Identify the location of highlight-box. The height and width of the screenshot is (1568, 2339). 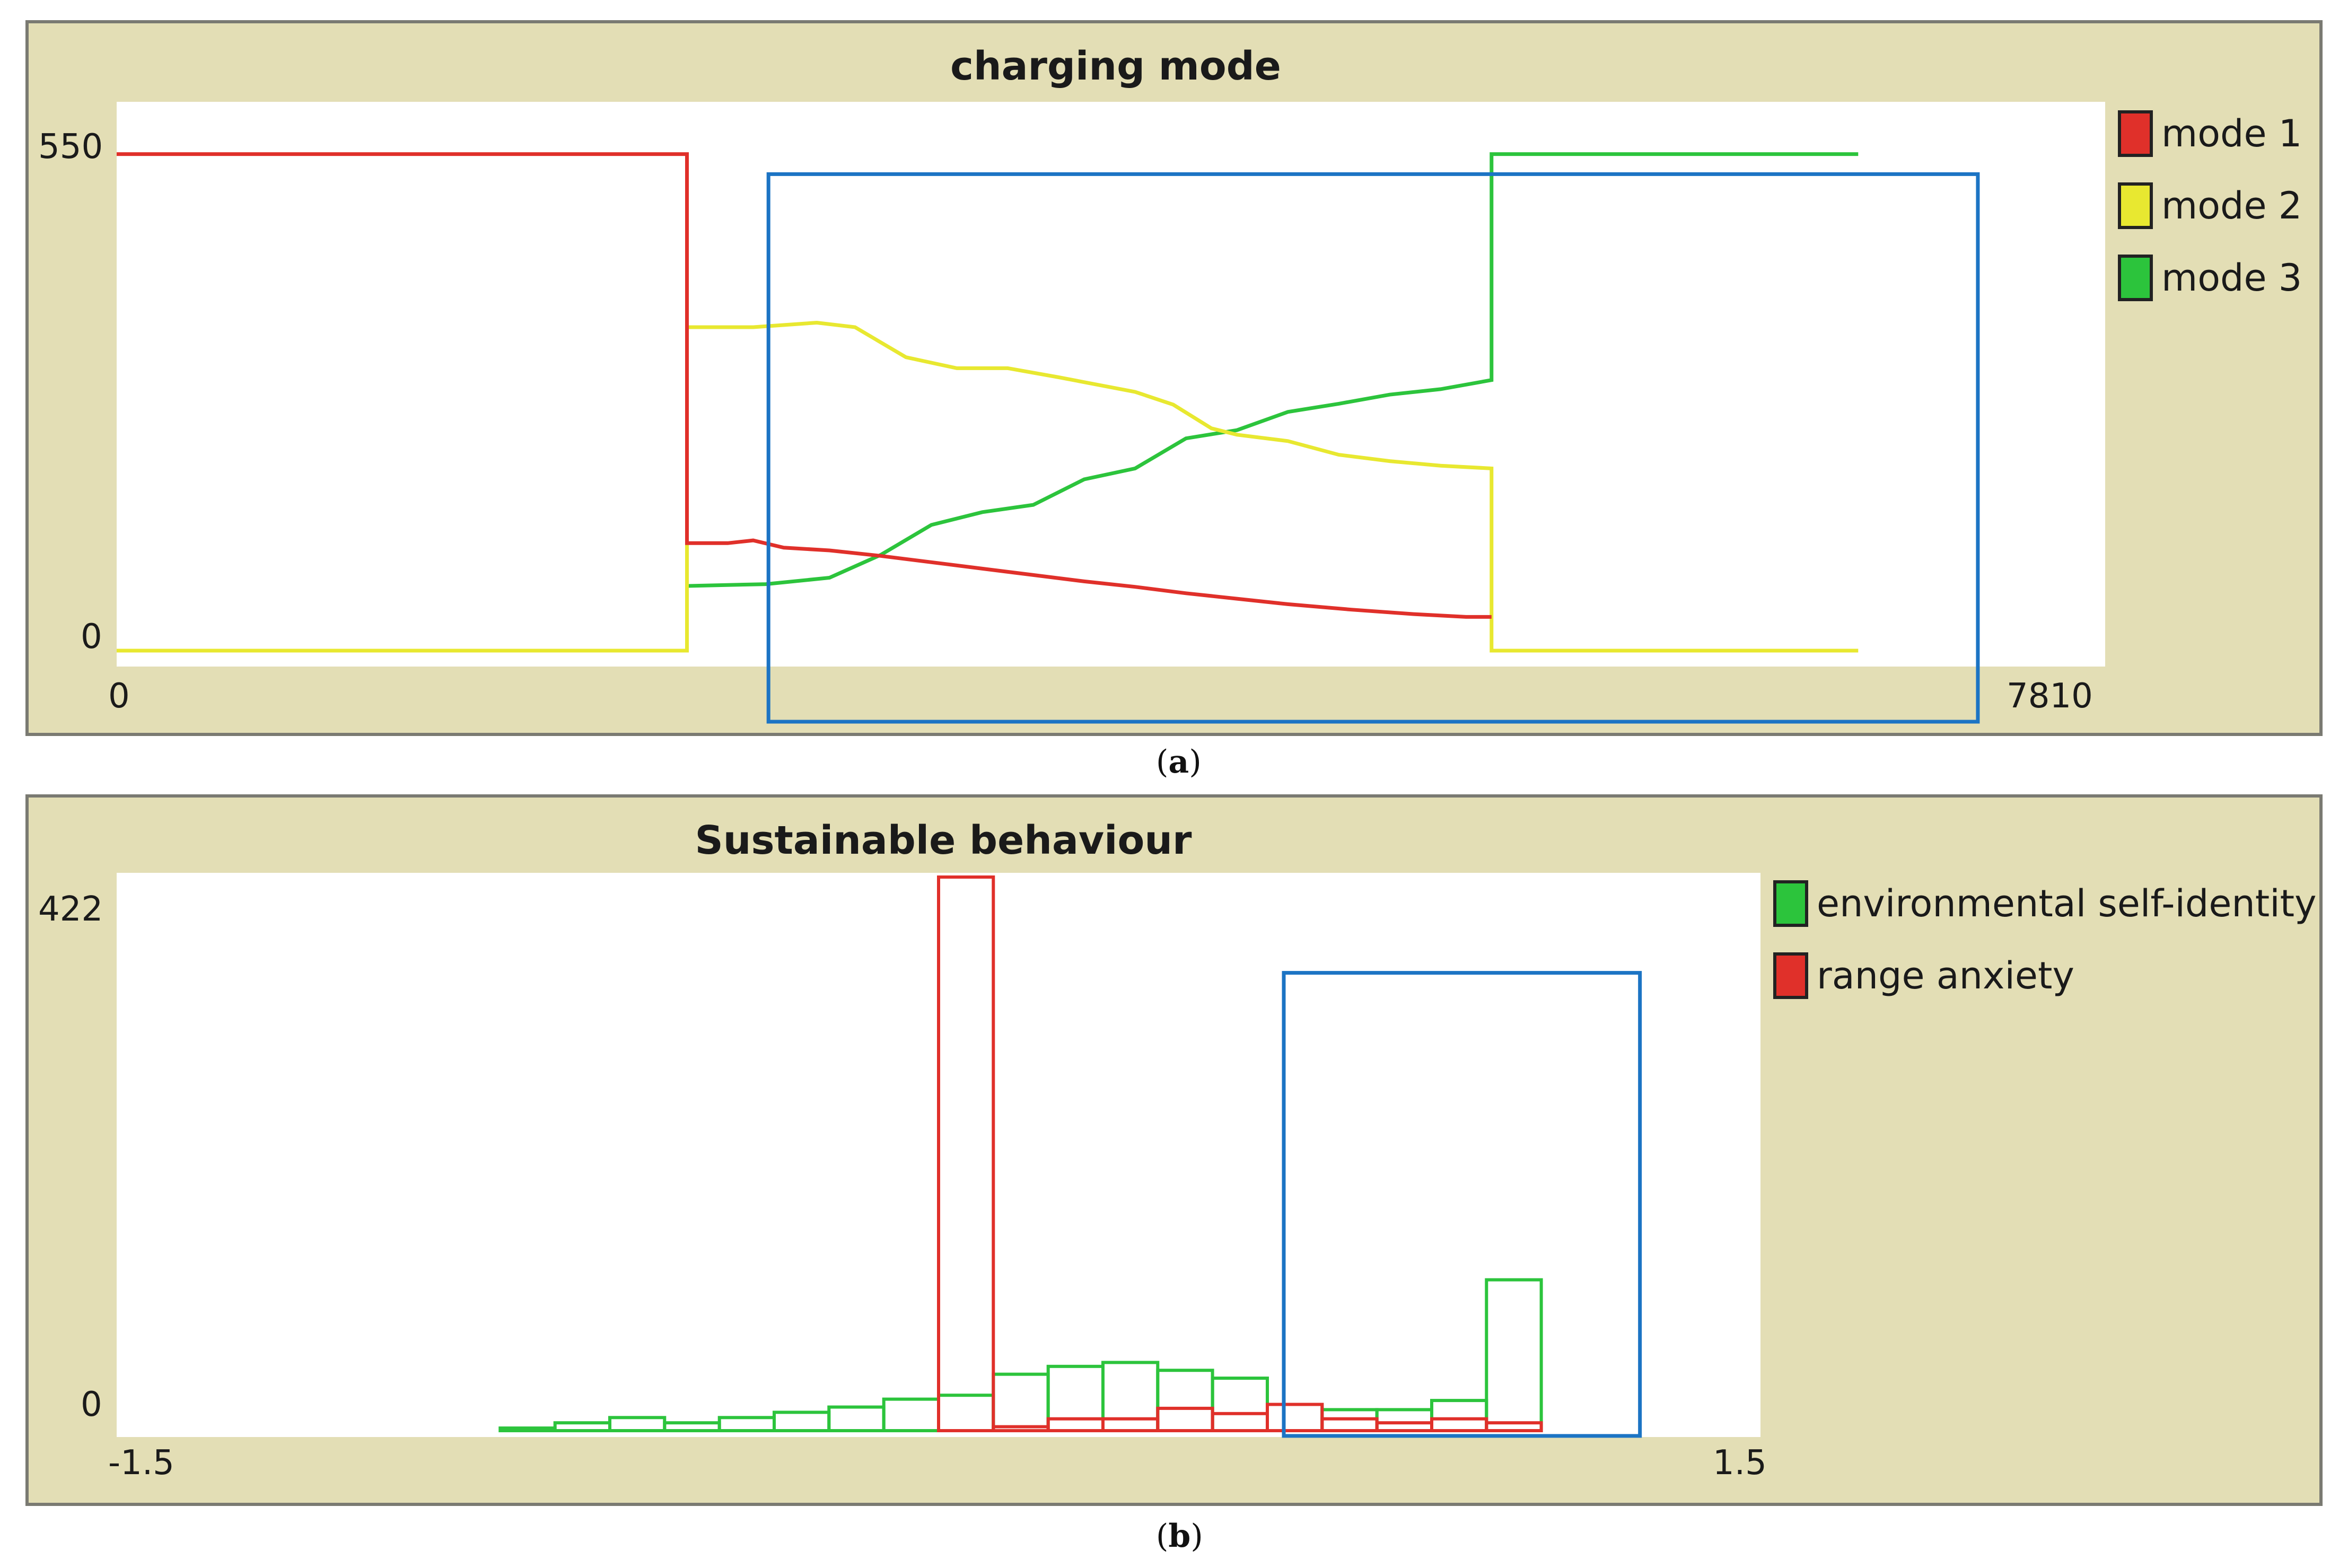
(1462, 1204).